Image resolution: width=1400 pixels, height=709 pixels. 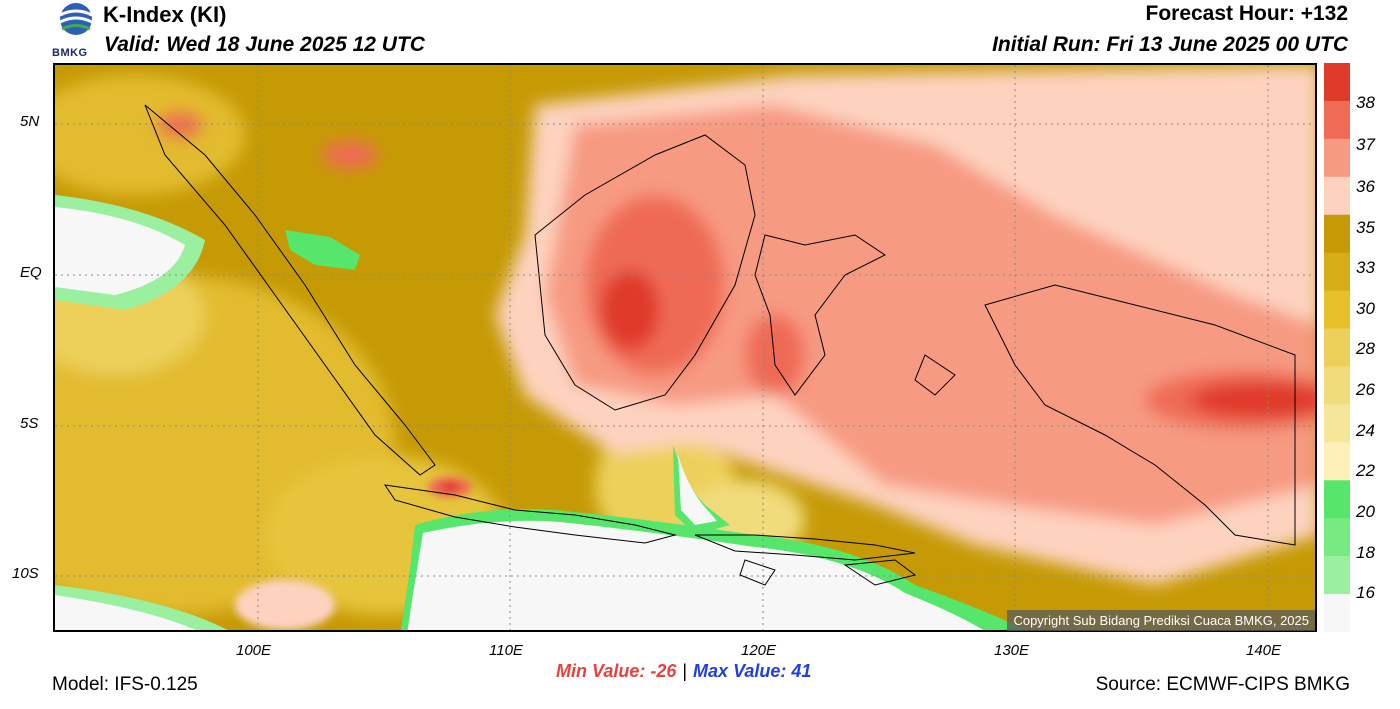 I want to click on forecast-hour: Forecast Hour: +132, so click(x=1247, y=13).